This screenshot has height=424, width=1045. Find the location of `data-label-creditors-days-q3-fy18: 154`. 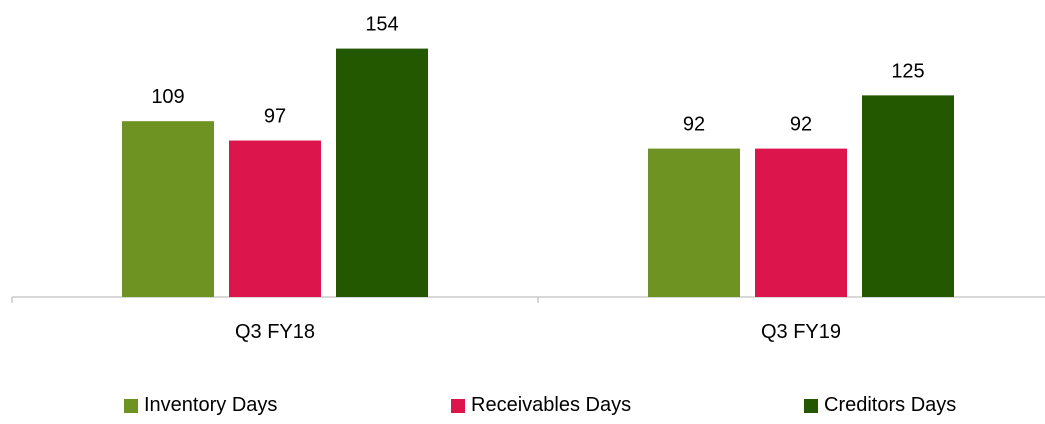

data-label-creditors-days-q3-fy18: 154 is located at coordinates (381, 25).